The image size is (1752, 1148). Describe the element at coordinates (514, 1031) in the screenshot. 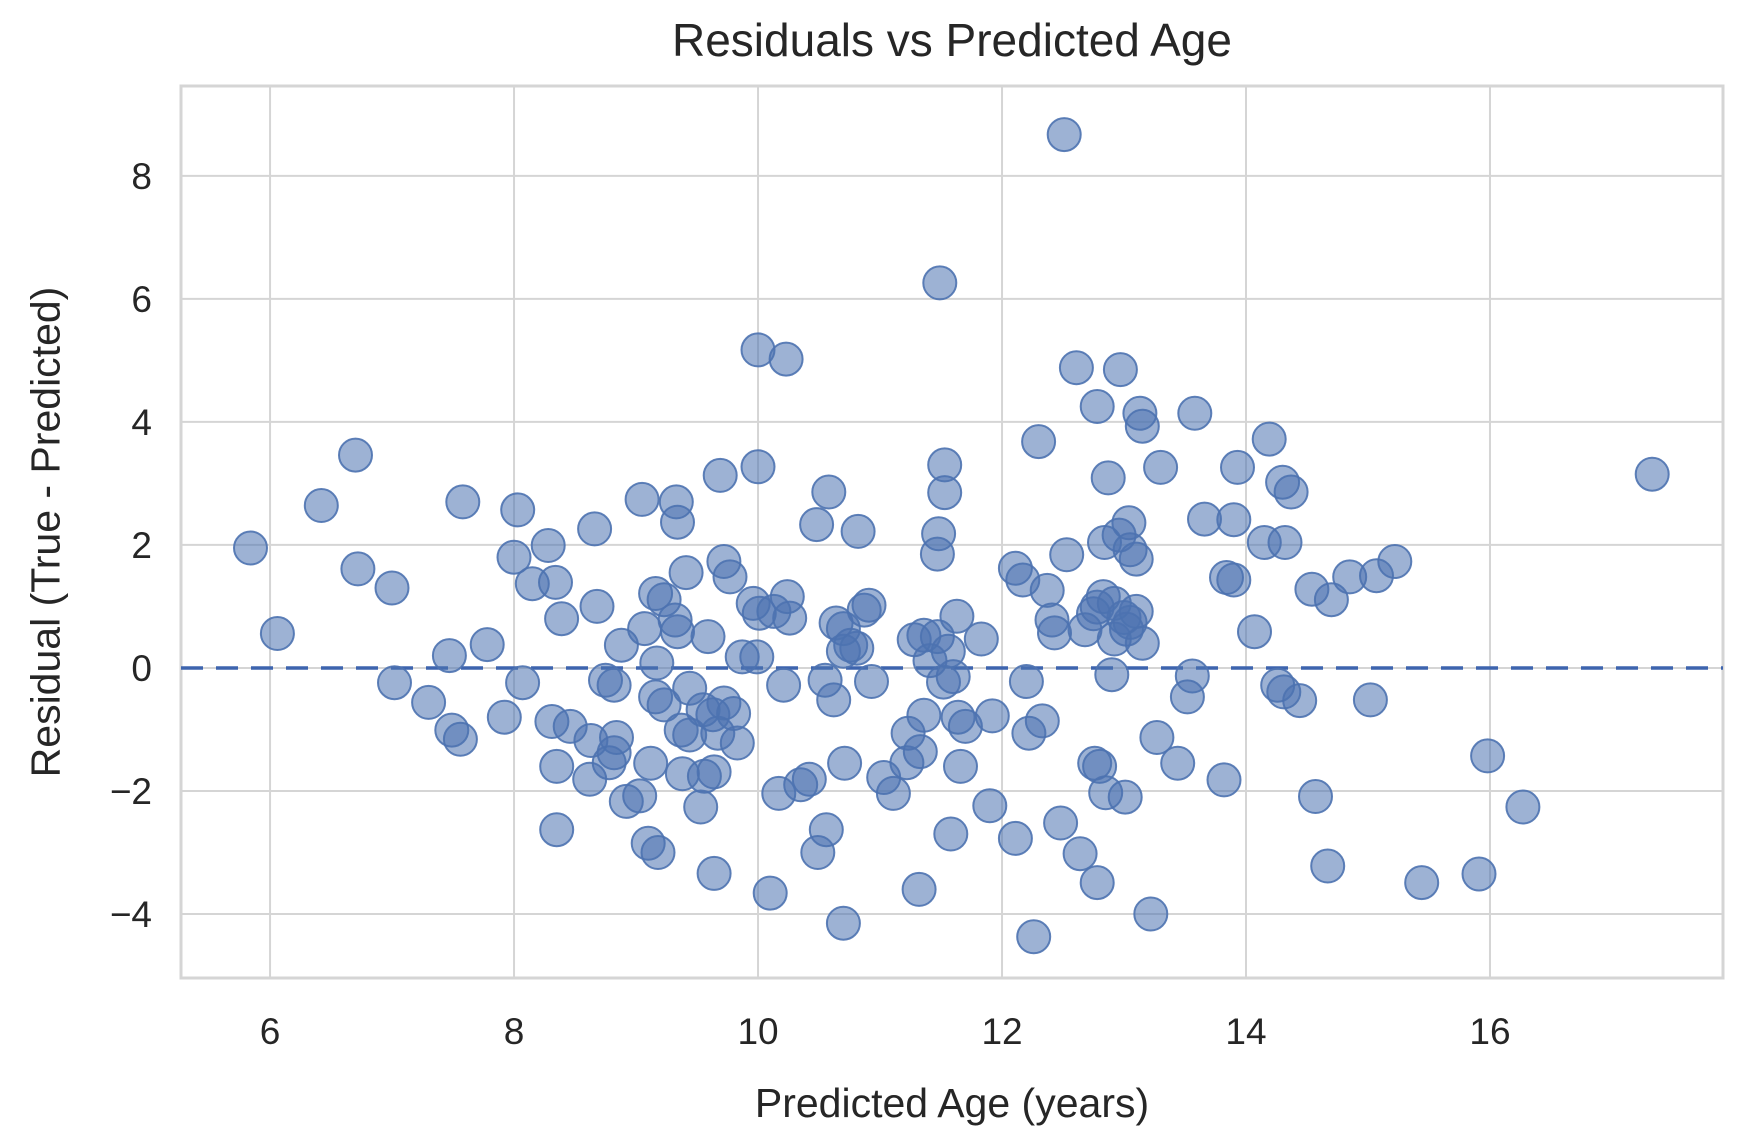

I see `x-tick-label: 8` at that location.